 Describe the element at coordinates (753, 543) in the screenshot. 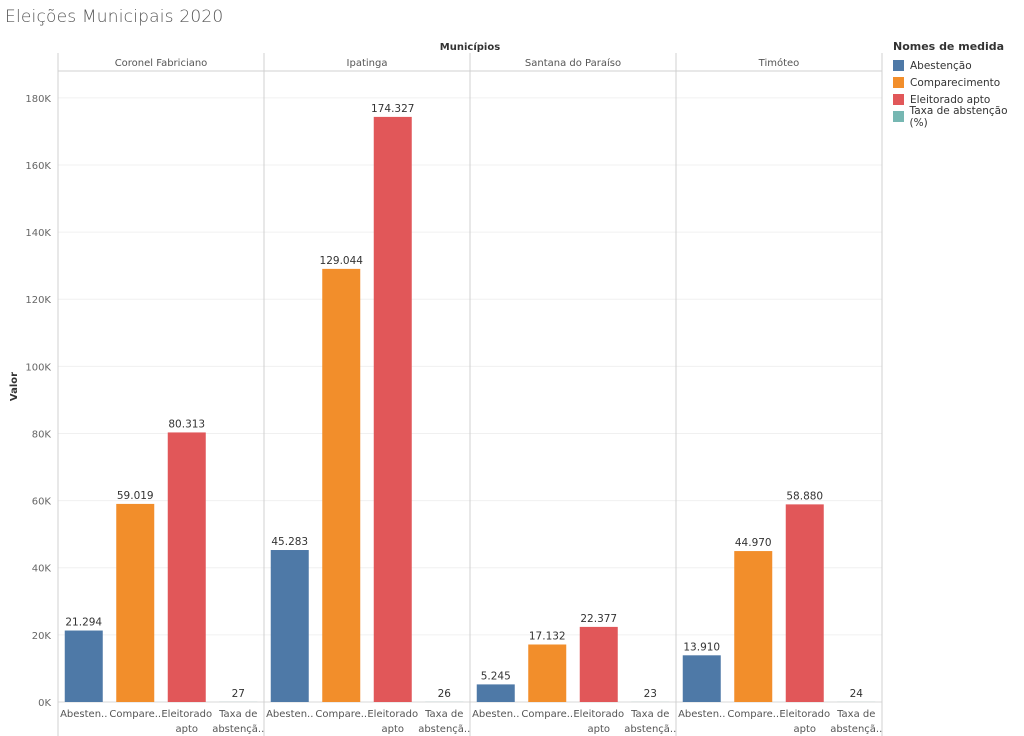

I see `data-label: 44.970` at that location.